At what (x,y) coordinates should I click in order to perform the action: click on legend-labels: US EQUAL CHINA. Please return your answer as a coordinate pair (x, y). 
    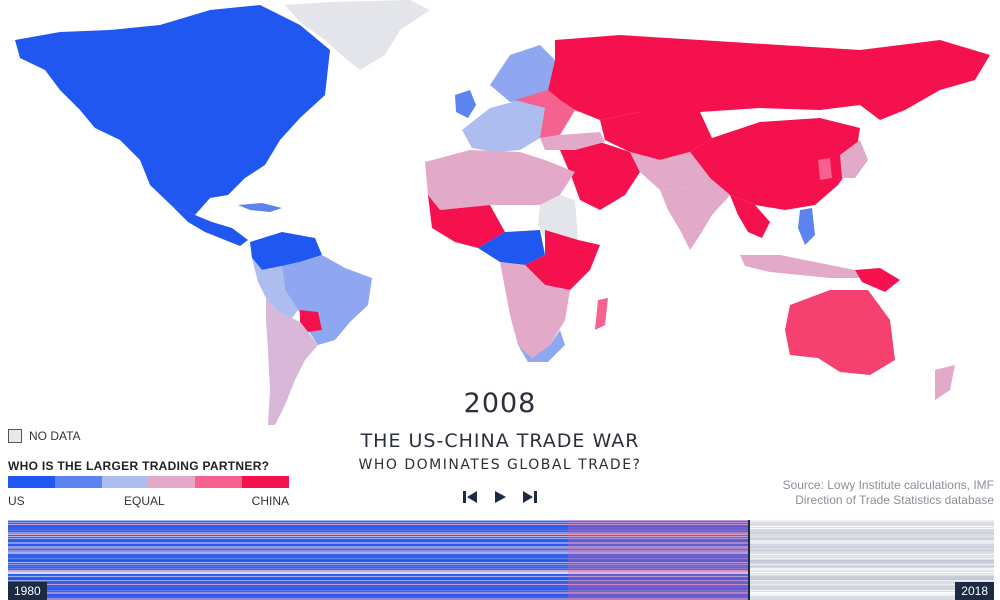
    Looking at the image, I should click on (148, 501).